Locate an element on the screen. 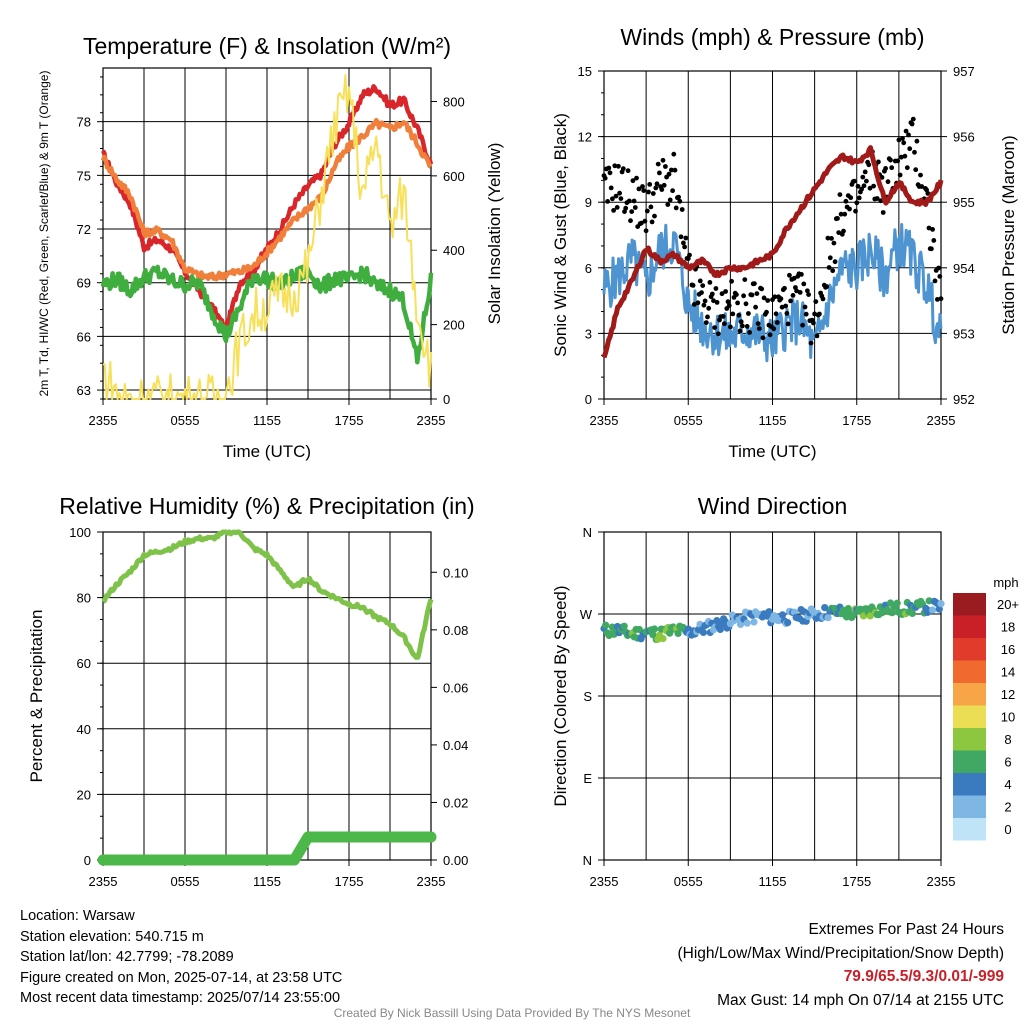 This screenshot has width=1024, height=1024. legend-label: 20+ is located at coordinates (1008, 604).